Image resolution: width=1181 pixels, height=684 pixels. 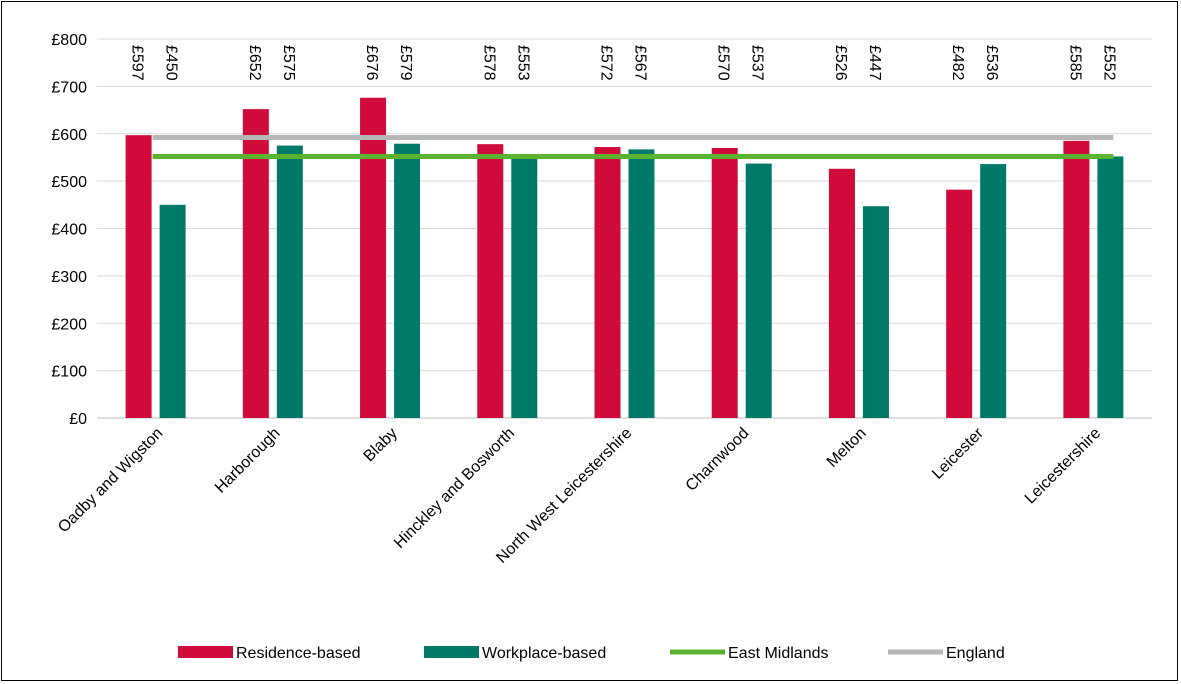 What do you see at coordinates (248, 461) in the screenshot?
I see `x-category-label: Harborough` at bounding box center [248, 461].